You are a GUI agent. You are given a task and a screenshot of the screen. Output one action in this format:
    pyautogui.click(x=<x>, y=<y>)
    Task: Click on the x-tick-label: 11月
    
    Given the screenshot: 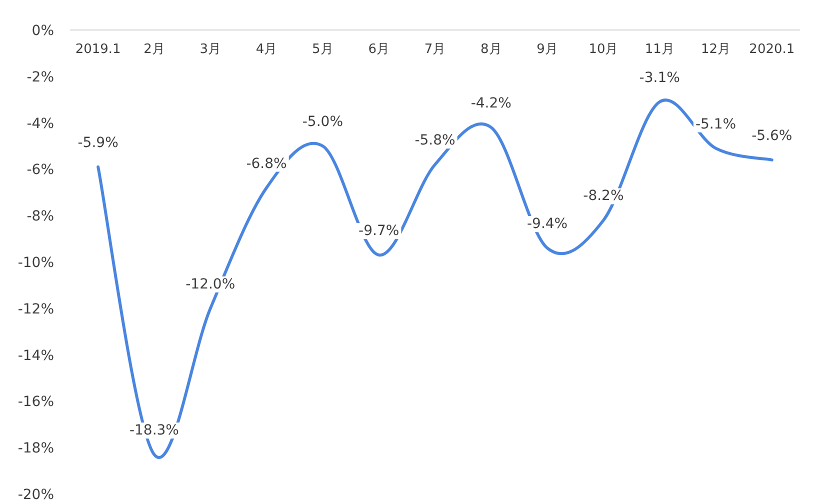 What is the action you would take?
    pyautogui.click(x=659, y=49)
    